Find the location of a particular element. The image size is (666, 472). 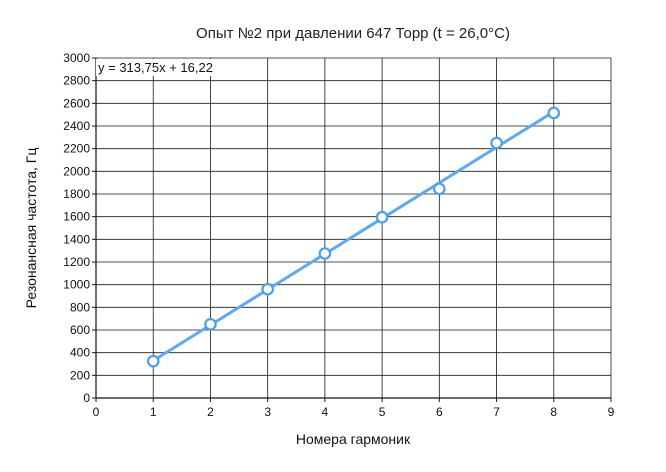

y-tick-label: 1200 is located at coordinates (76, 262).